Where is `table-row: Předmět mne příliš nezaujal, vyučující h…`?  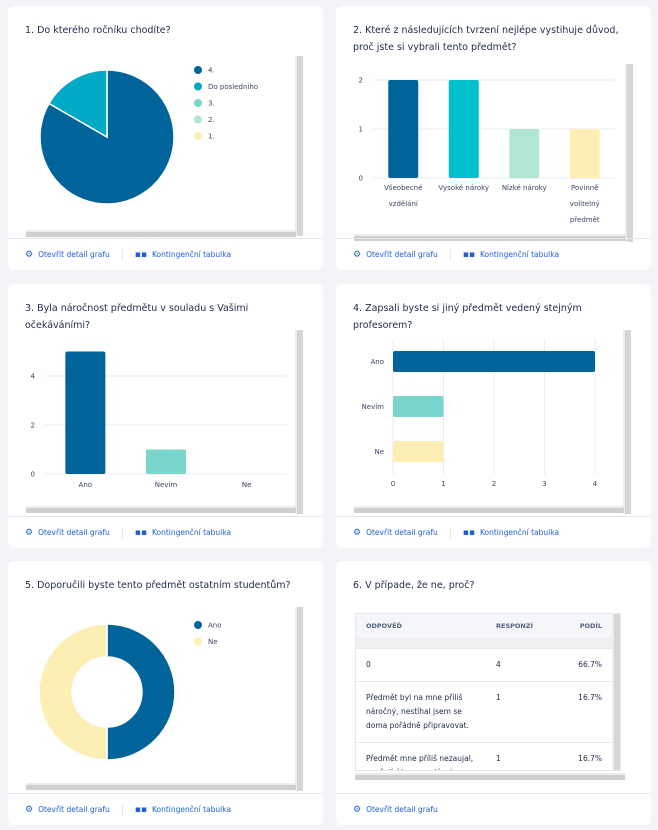 table-row: Předmět mne příliš nezaujal, vyučující h… is located at coordinates (484, 755).